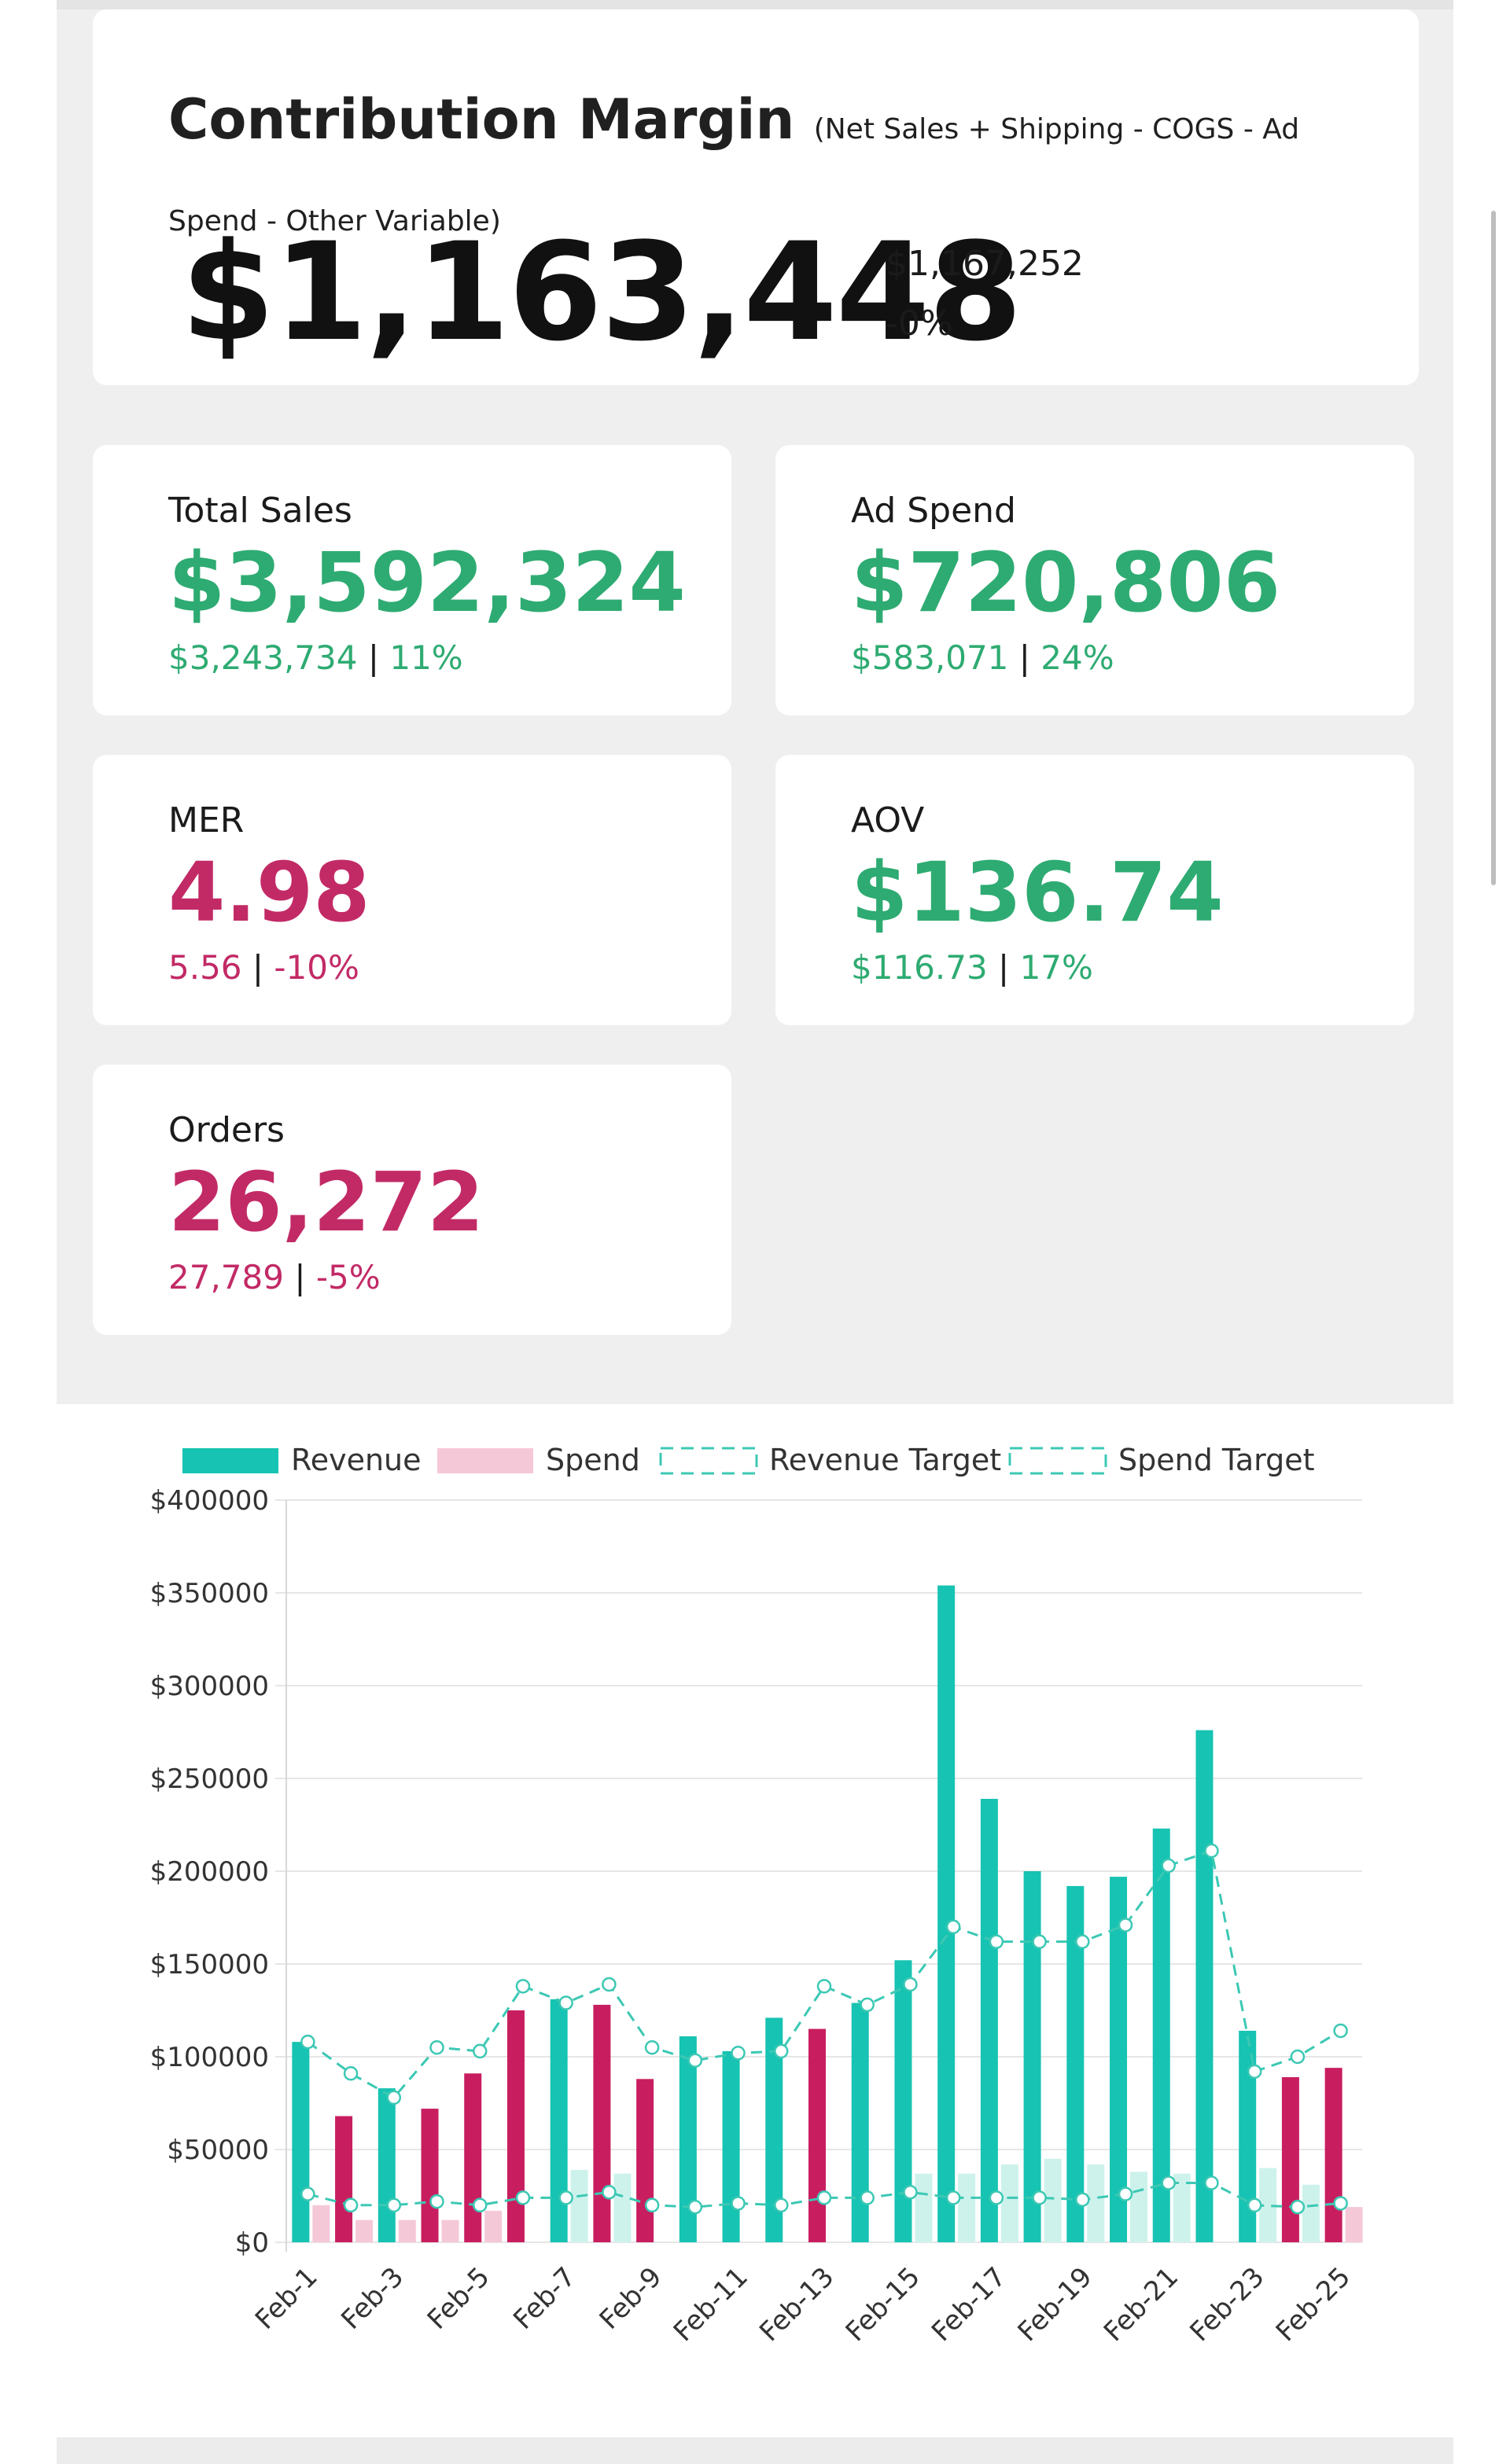  I want to click on legend-label: Revenue Target, so click(885, 1460).